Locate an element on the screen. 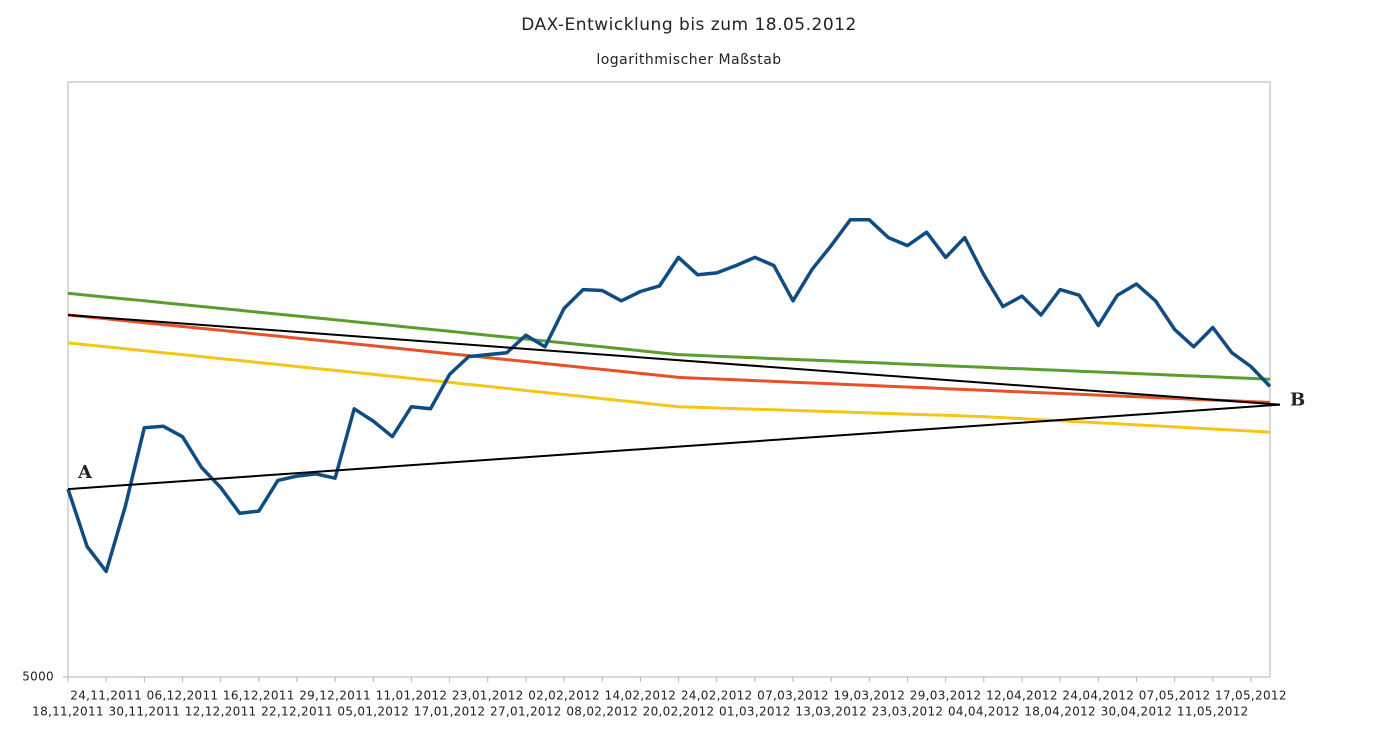 The width and height of the screenshot is (1378, 751). x-tick-label: 16,12,2011 is located at coordinates (259, 696).